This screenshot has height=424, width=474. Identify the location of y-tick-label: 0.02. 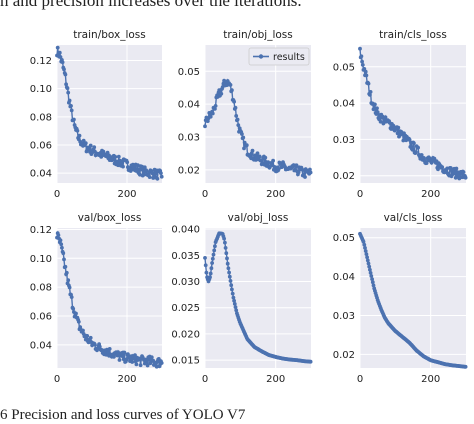
(189, 170).